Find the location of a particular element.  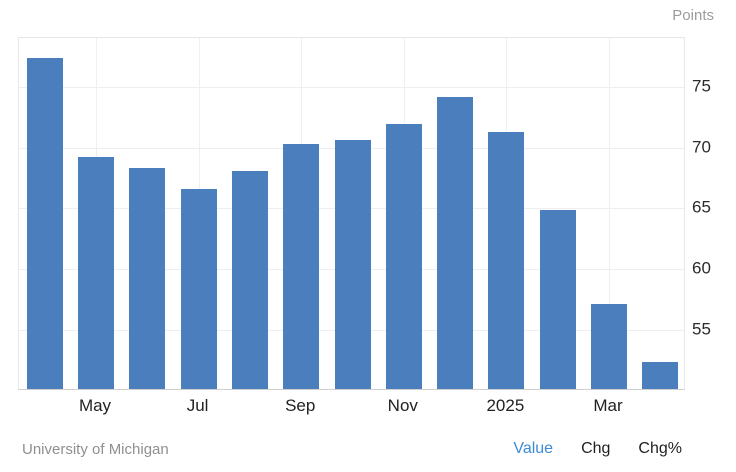

bar-sep-2024 is located at coordinates (301, 266).